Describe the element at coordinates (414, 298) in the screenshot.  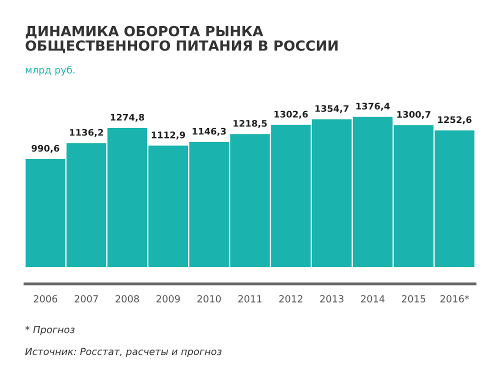
I see `x-tick-label: 2015` at that location.